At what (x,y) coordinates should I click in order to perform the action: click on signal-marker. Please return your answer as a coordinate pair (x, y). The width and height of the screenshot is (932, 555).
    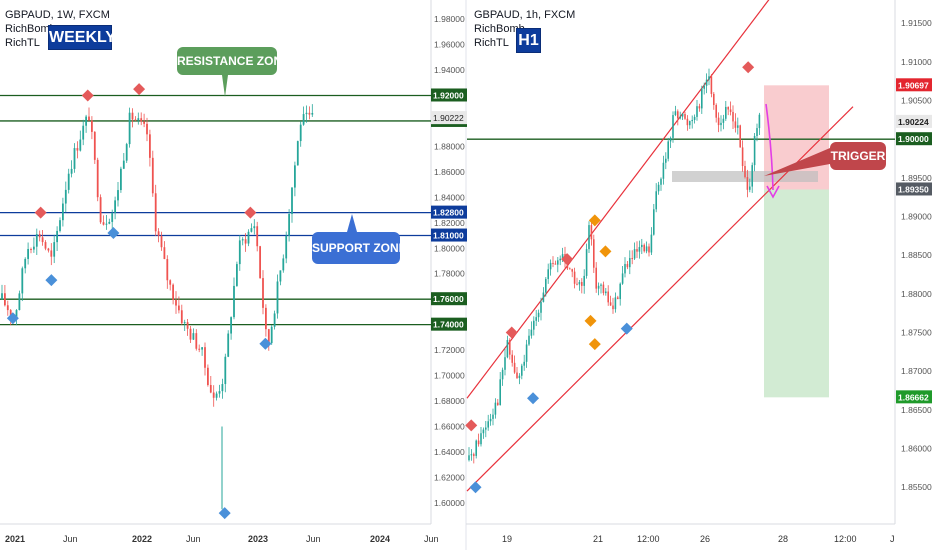
    Looking at the image, I should click on (605, 251).